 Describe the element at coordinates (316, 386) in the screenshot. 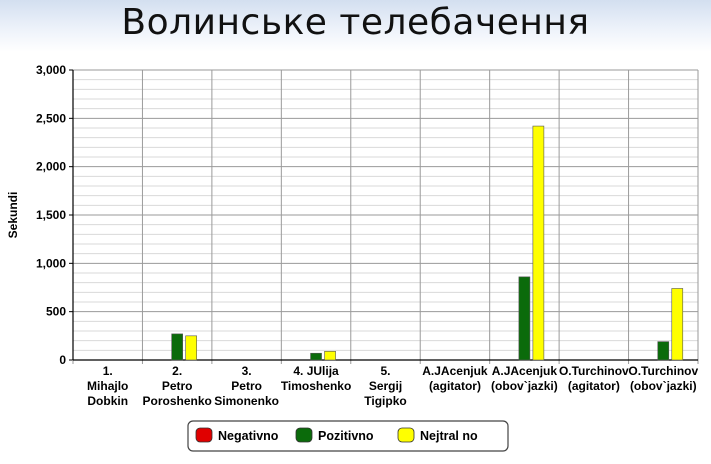

I see `x-tick-label: Timoshenko` at that location.